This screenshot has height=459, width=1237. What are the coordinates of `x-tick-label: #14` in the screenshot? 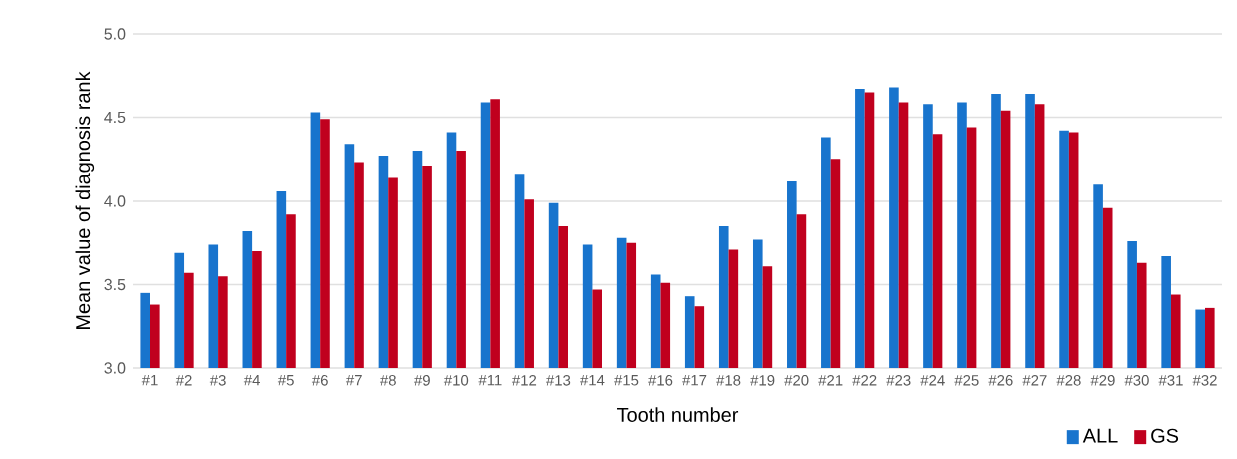 It's located at (592, 380).